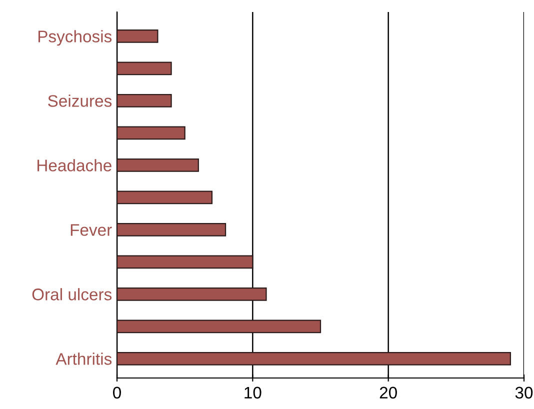  What do you see at coordinates (84, 358) in the screenshot?
I see `y-tick-label: Arthritis` at bounding box center [84, 358].